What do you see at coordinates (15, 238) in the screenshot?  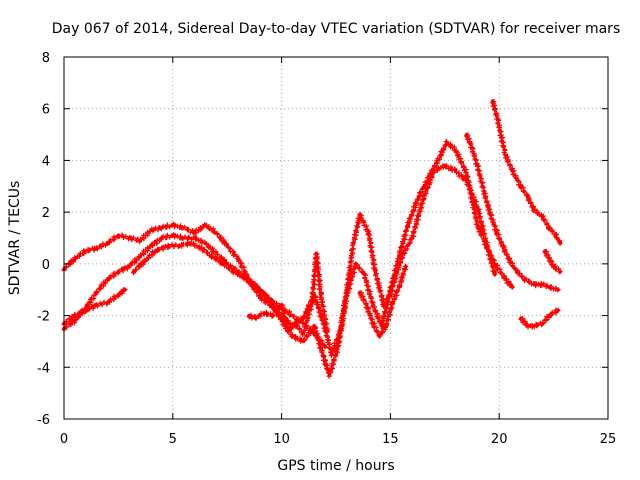 I see `y-axis-label: SDTVAR / TECUs` at bounding box center [15, 238].